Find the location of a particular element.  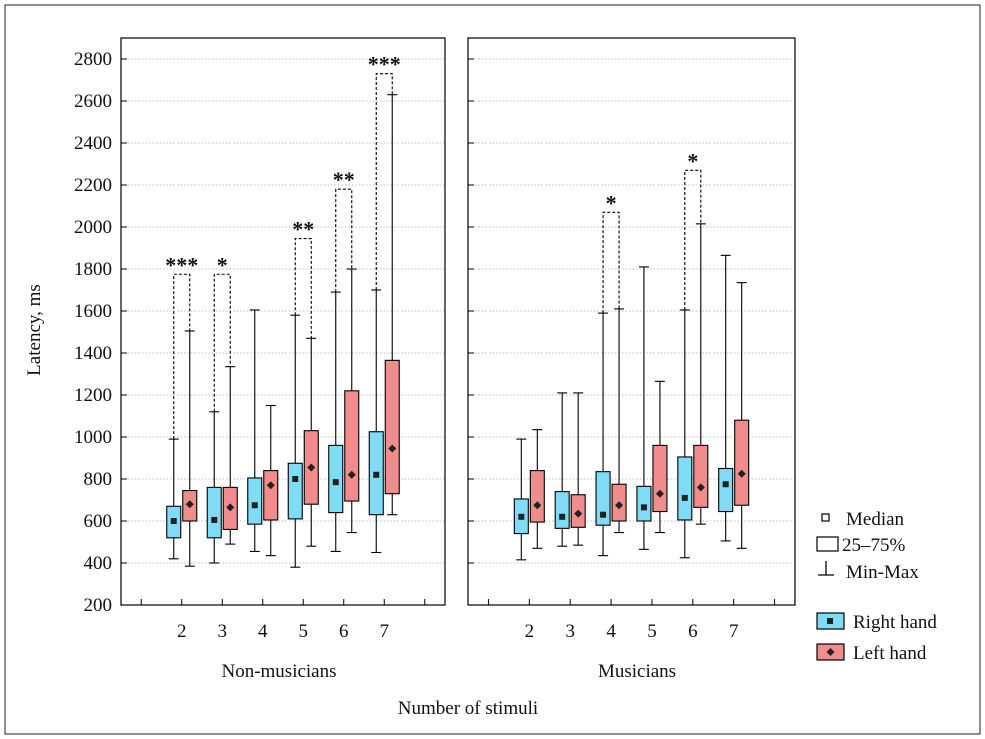

y-tick-label: 1800 is located at coordinates (93, 269).